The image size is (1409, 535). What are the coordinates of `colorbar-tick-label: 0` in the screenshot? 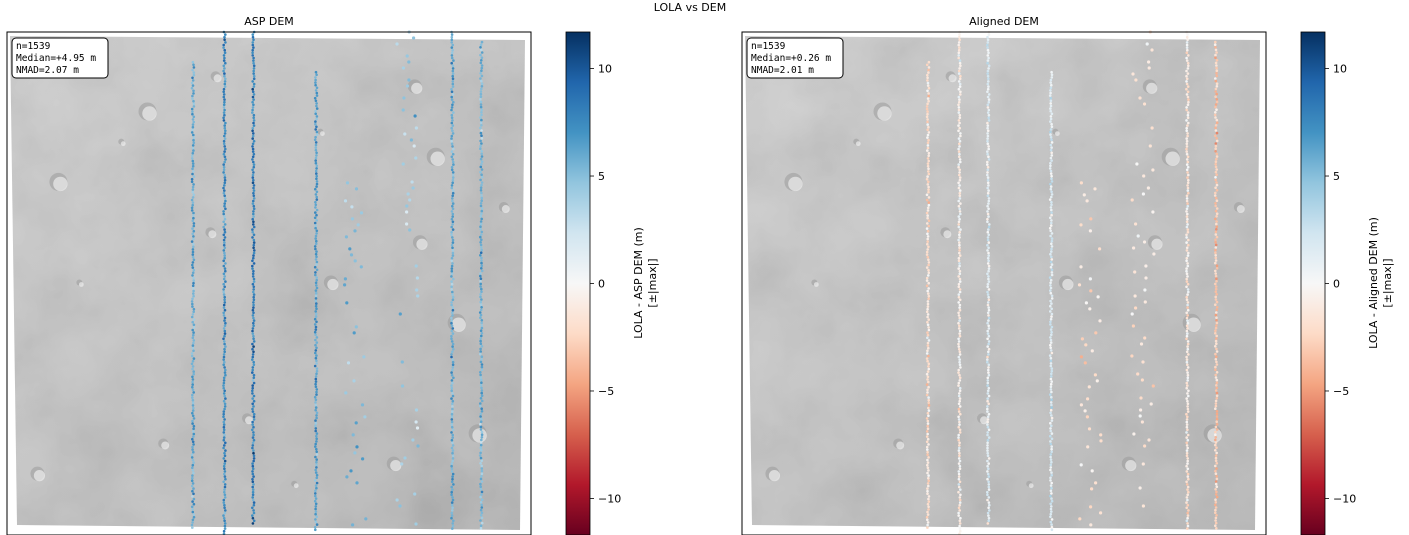 It's located at (1336, 284).